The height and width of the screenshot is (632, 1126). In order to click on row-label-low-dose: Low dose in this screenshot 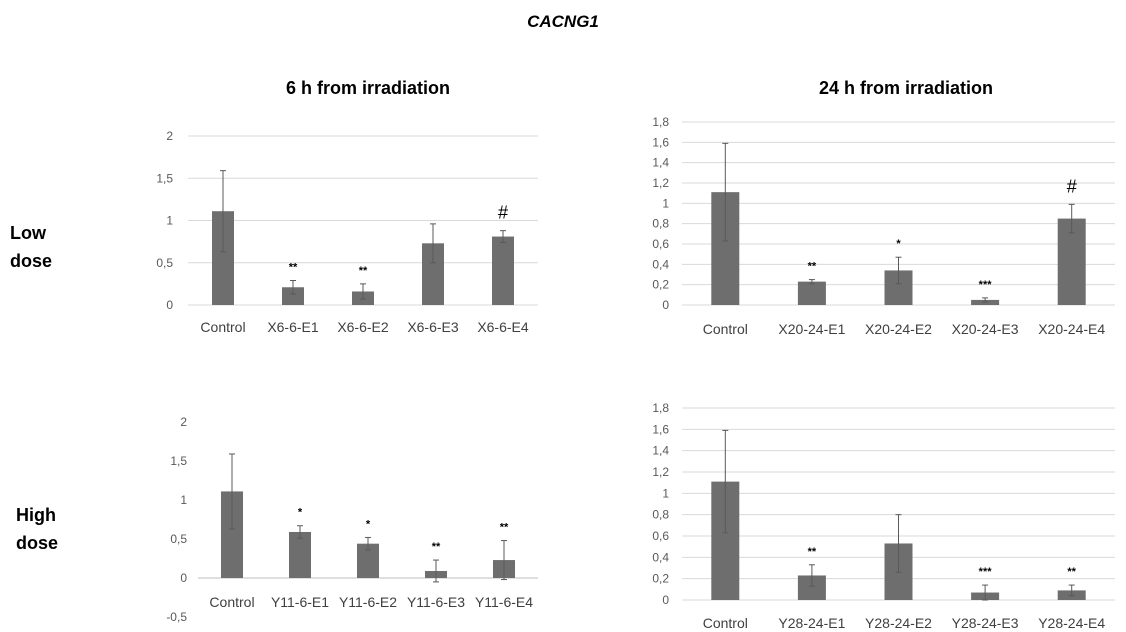, I will do `click(31, 247)`.